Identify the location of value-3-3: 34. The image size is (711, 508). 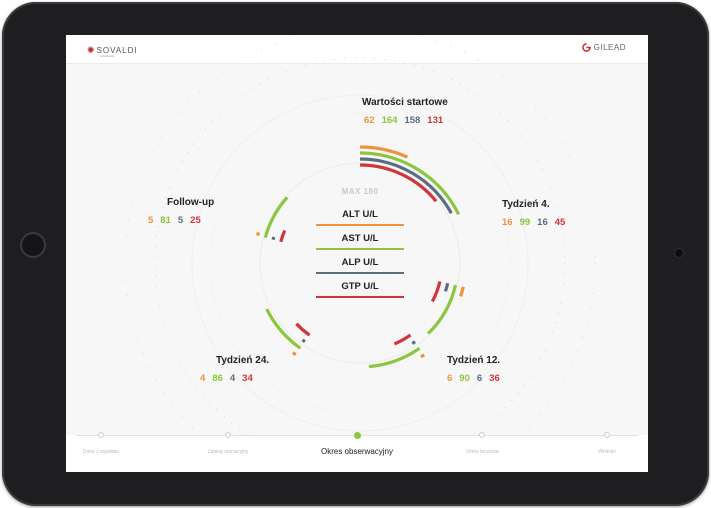
(247, 378).